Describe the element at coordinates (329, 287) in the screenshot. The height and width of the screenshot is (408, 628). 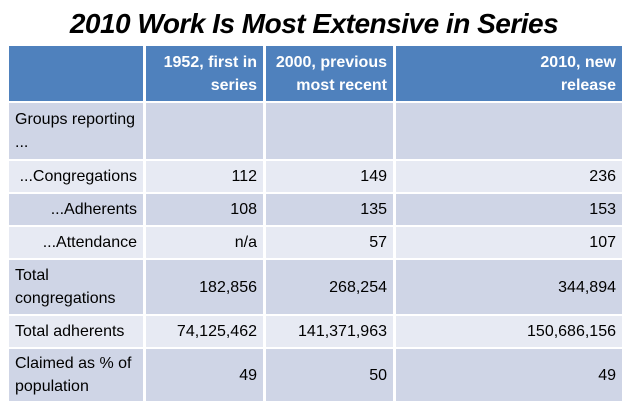
I see `cell-value: 268,254` at that location.